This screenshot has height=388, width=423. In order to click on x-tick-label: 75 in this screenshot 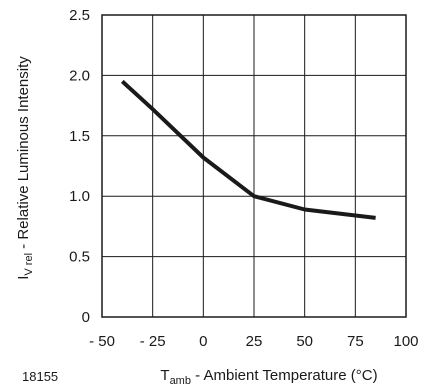, I will do `click(355, 341)`.